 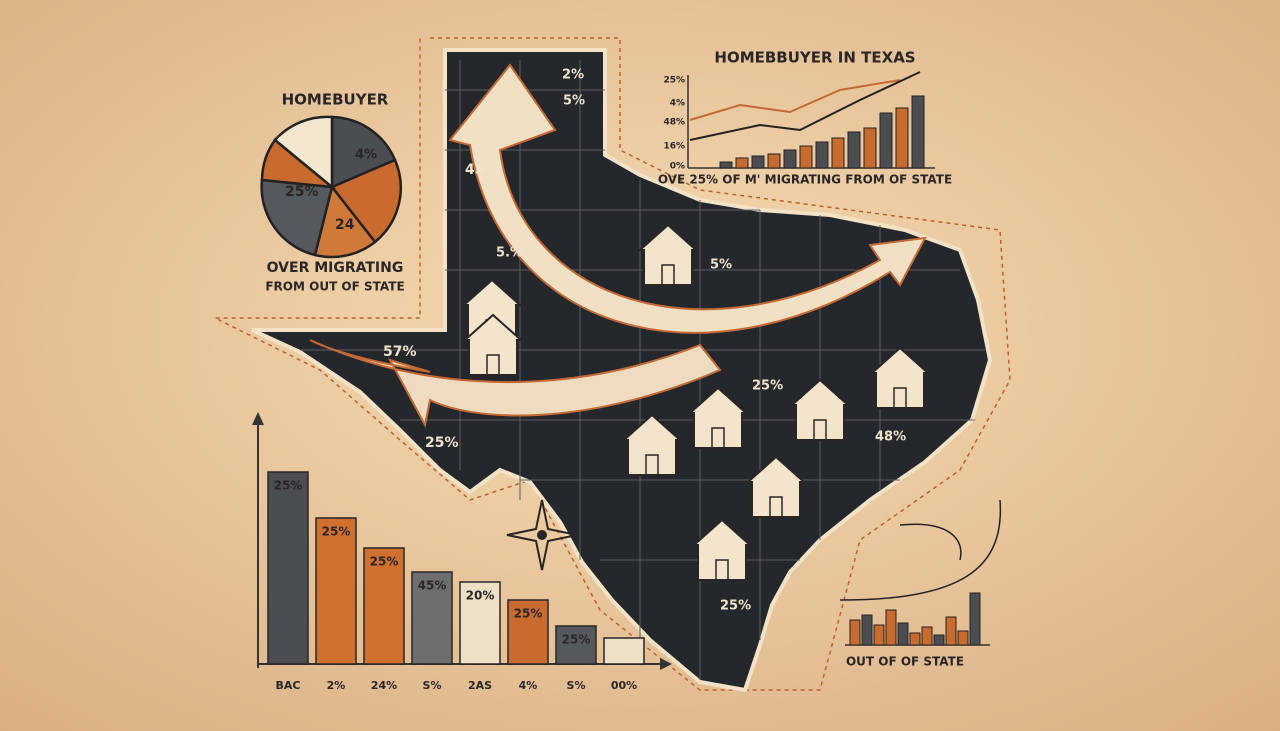 What do you see at coordinates (331, 187) in the screenshot?
I see `pie-chart` at bounding box center [331, 187].